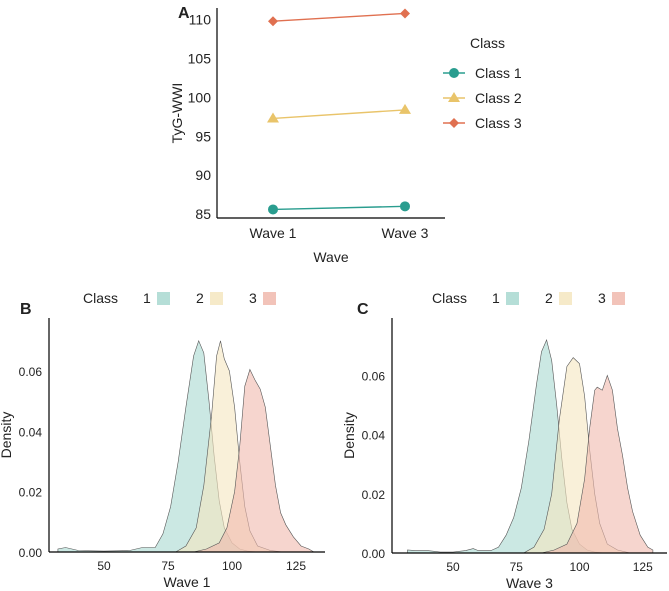 This screenshot has height=591, width=669. I want to click on legend-label: Class 3, so click(498, 123).